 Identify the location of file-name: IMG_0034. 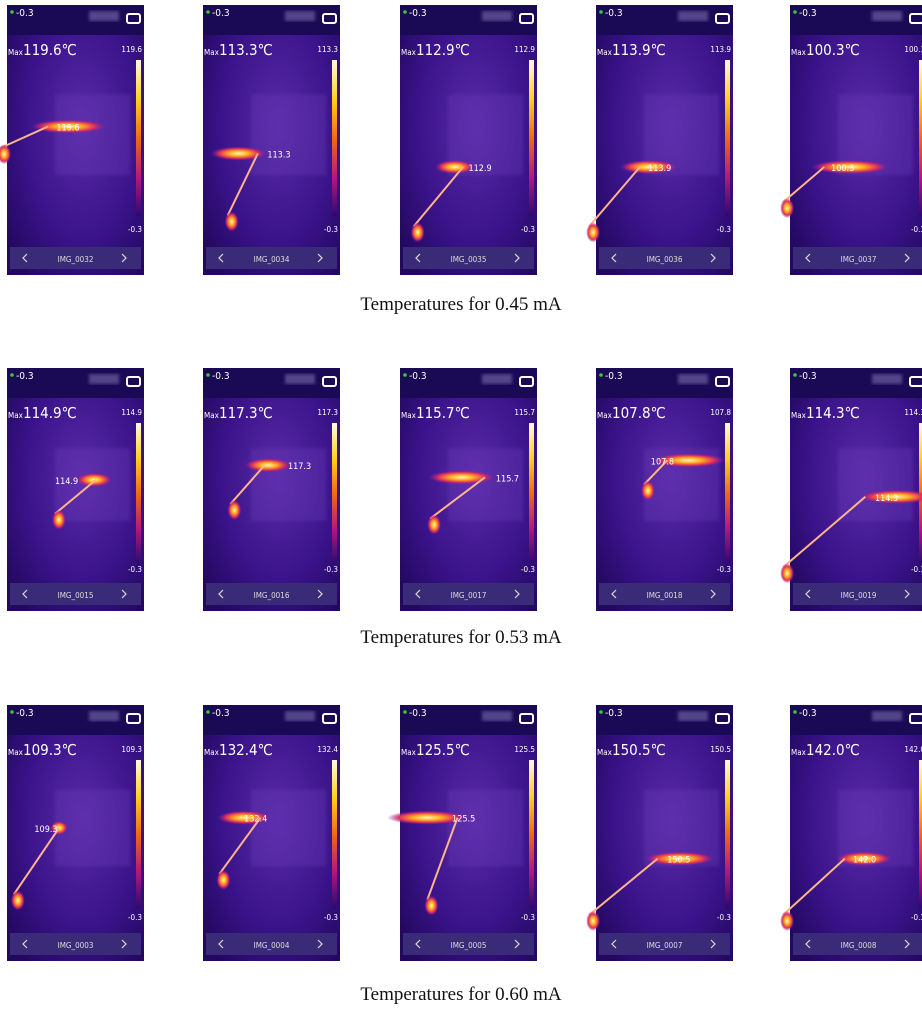
(272, 259).